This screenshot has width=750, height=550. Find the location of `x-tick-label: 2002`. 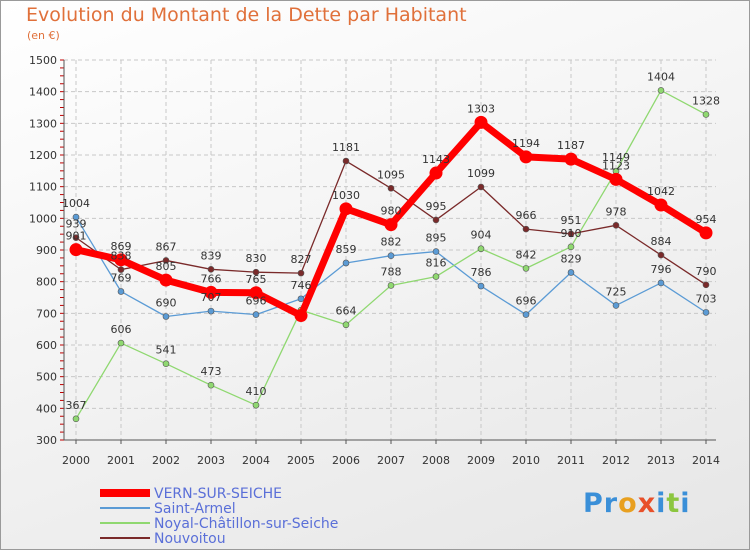

x-tick-label: 2002 is located at coordinates (166, 460).